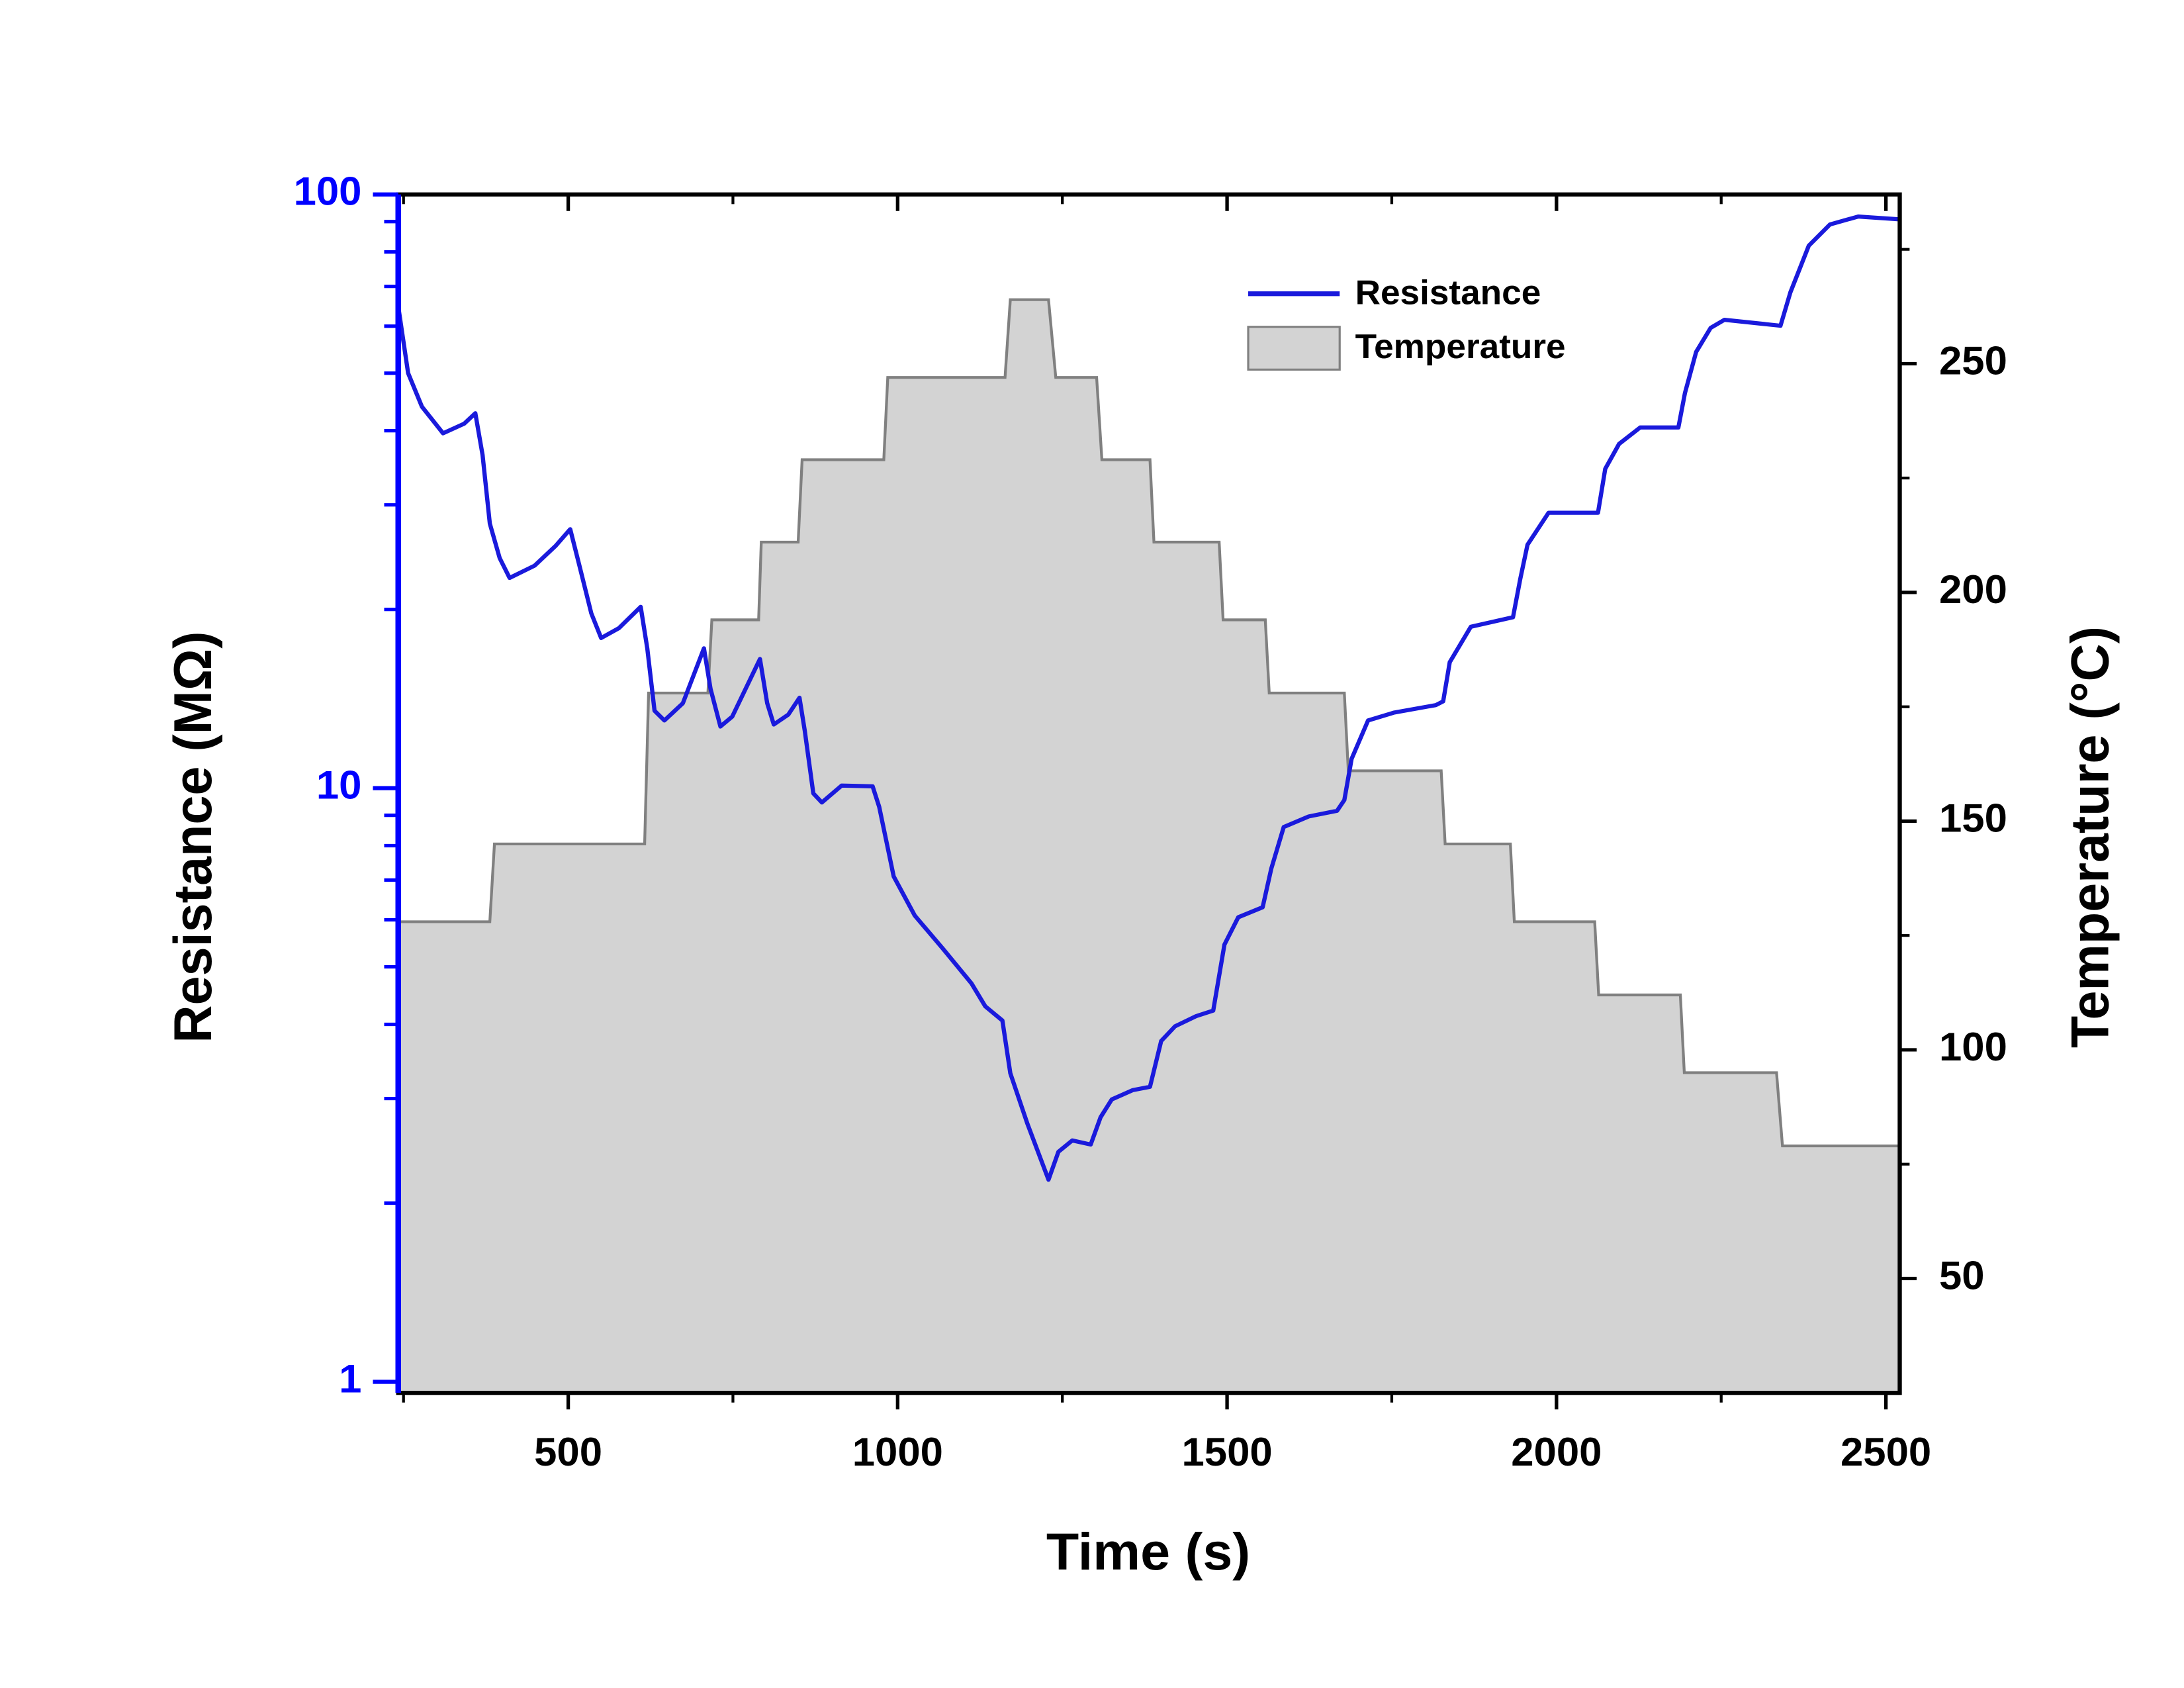 This screenshot has height=1688, width=2184. Describe the element at coordinates (1973, 589) in the screenshot. I see `y2-tick-label: 200` at that location.